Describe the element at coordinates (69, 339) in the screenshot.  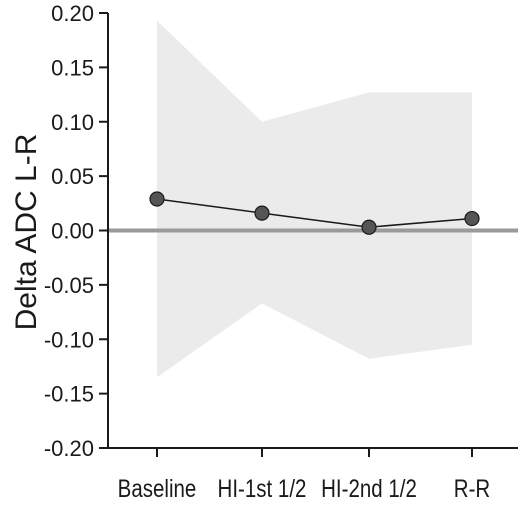
I see `y-tick-label: -0.10` at that location.